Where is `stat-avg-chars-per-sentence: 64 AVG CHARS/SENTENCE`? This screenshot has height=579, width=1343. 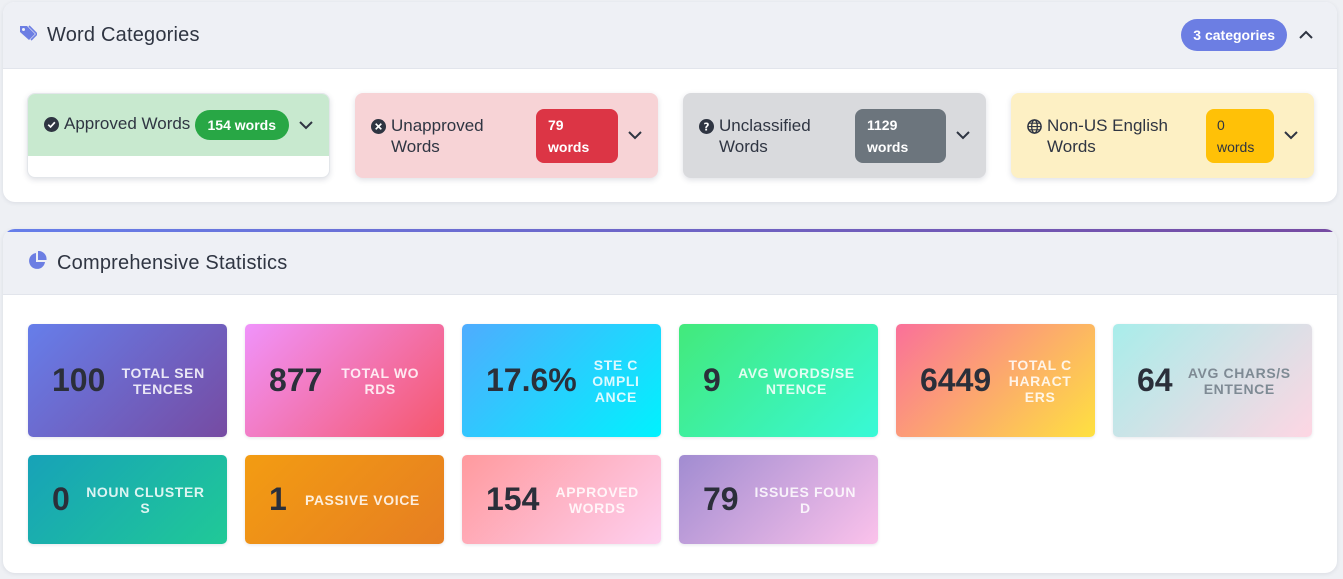
stat-avg-chars-per-sentence: 64 AVG CHARS/SENTENCE is located at coordinates (1212, 380).